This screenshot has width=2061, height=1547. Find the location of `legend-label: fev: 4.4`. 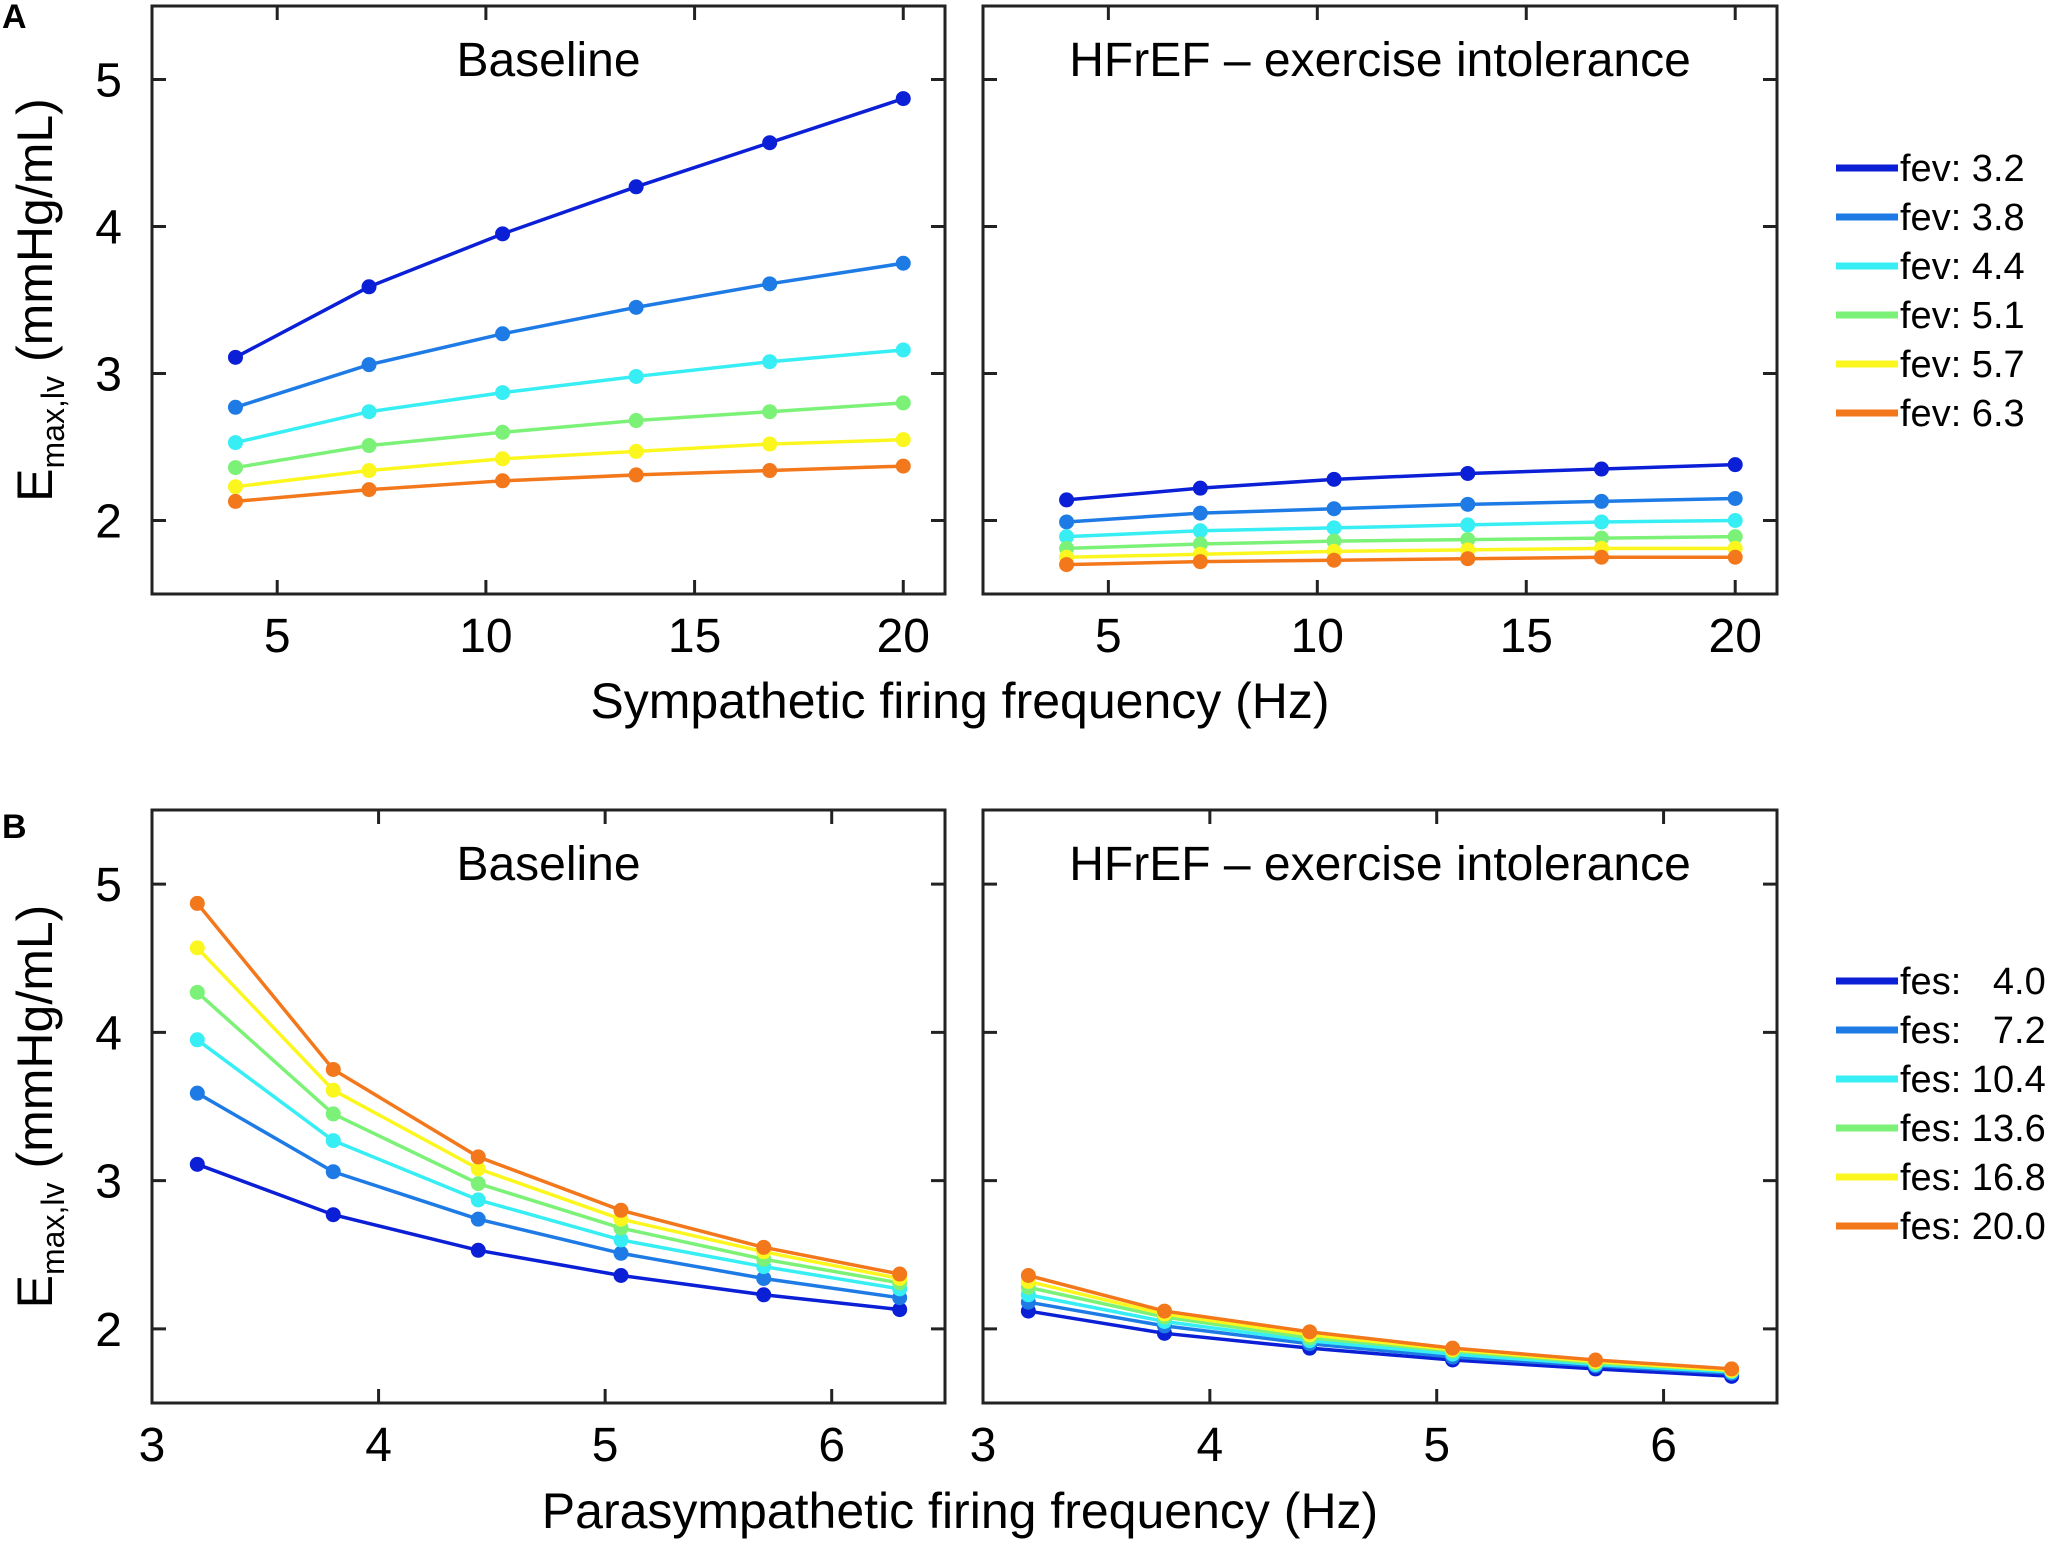

legend-label: fev: 4.4 is located at coordinates (1962, 267).